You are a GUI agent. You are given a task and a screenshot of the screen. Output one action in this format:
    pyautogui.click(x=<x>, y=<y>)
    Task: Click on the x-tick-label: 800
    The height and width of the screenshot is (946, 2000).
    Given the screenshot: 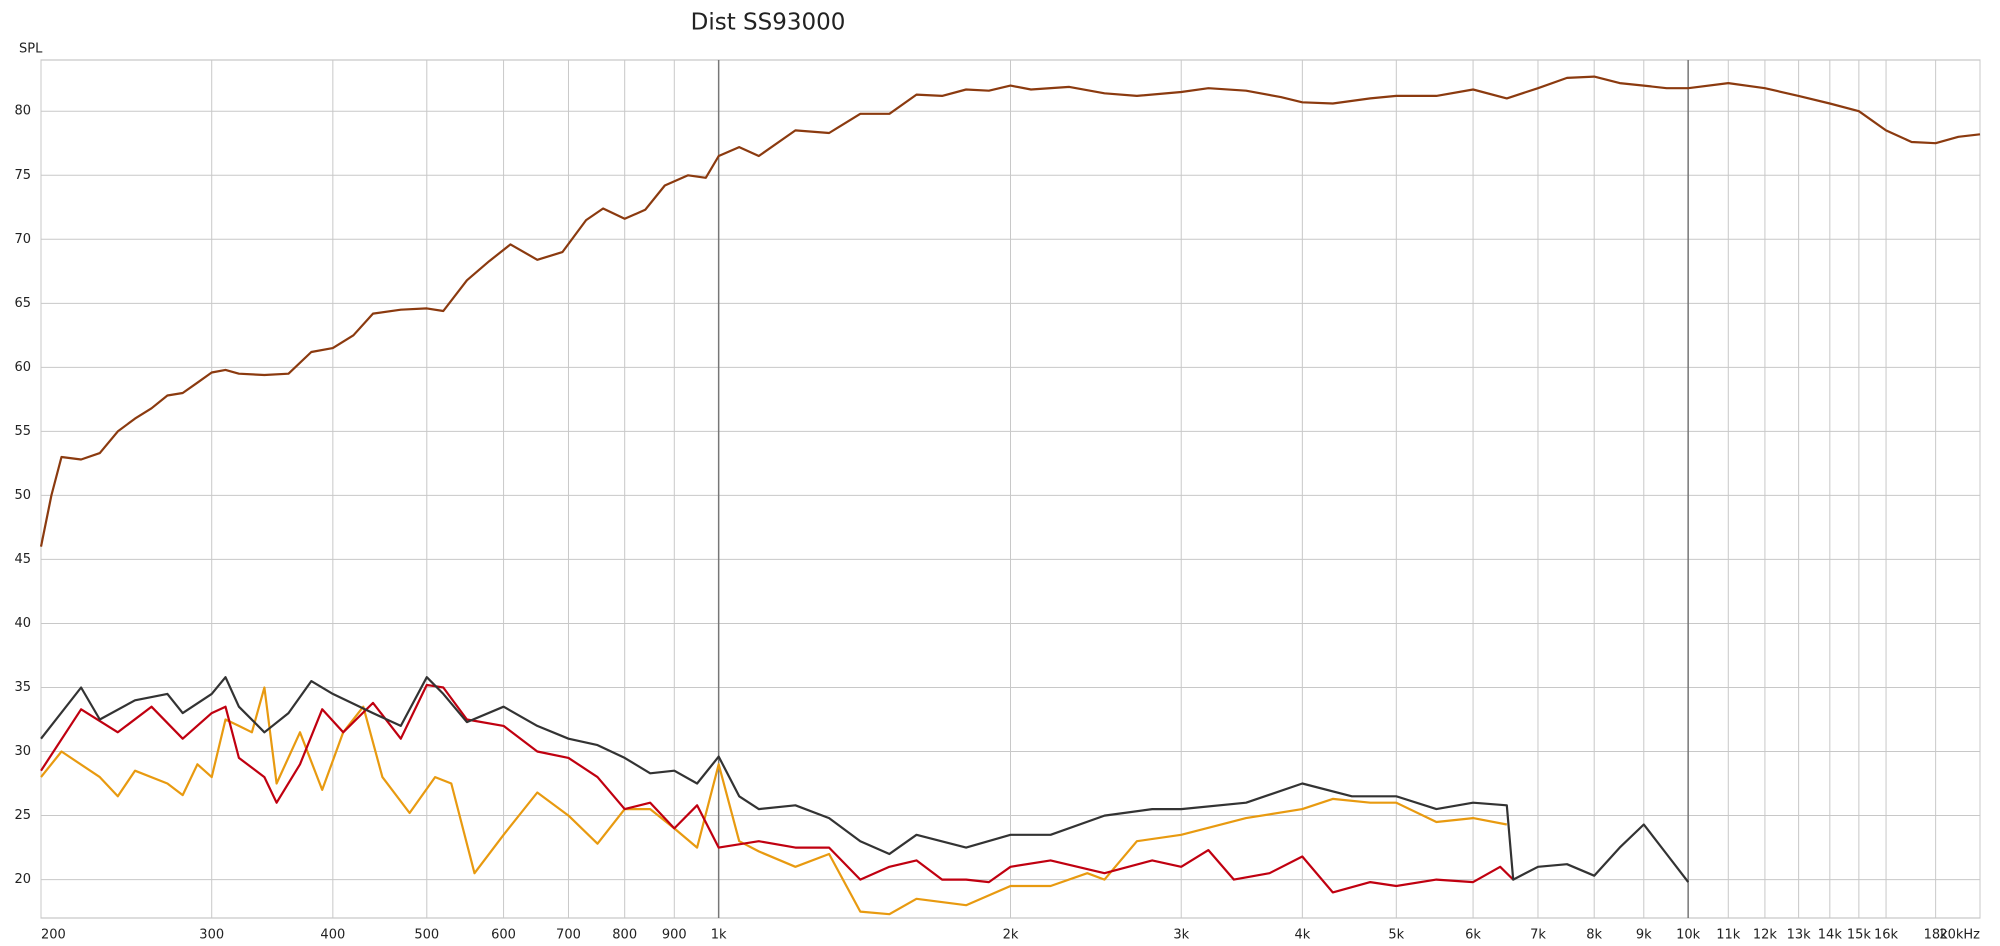 What is the action you would take?
    pyautogui.click(x=624, y=935)
    